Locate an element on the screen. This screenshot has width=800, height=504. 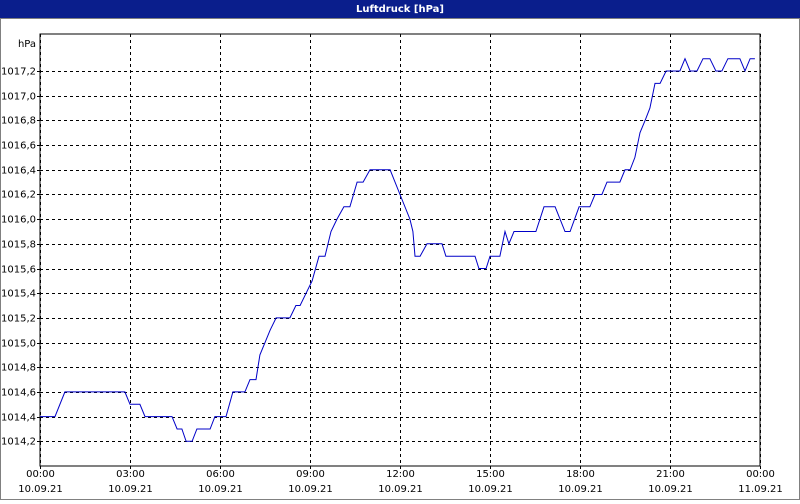
y-unit: hPa is located at coordinates (27, 44).